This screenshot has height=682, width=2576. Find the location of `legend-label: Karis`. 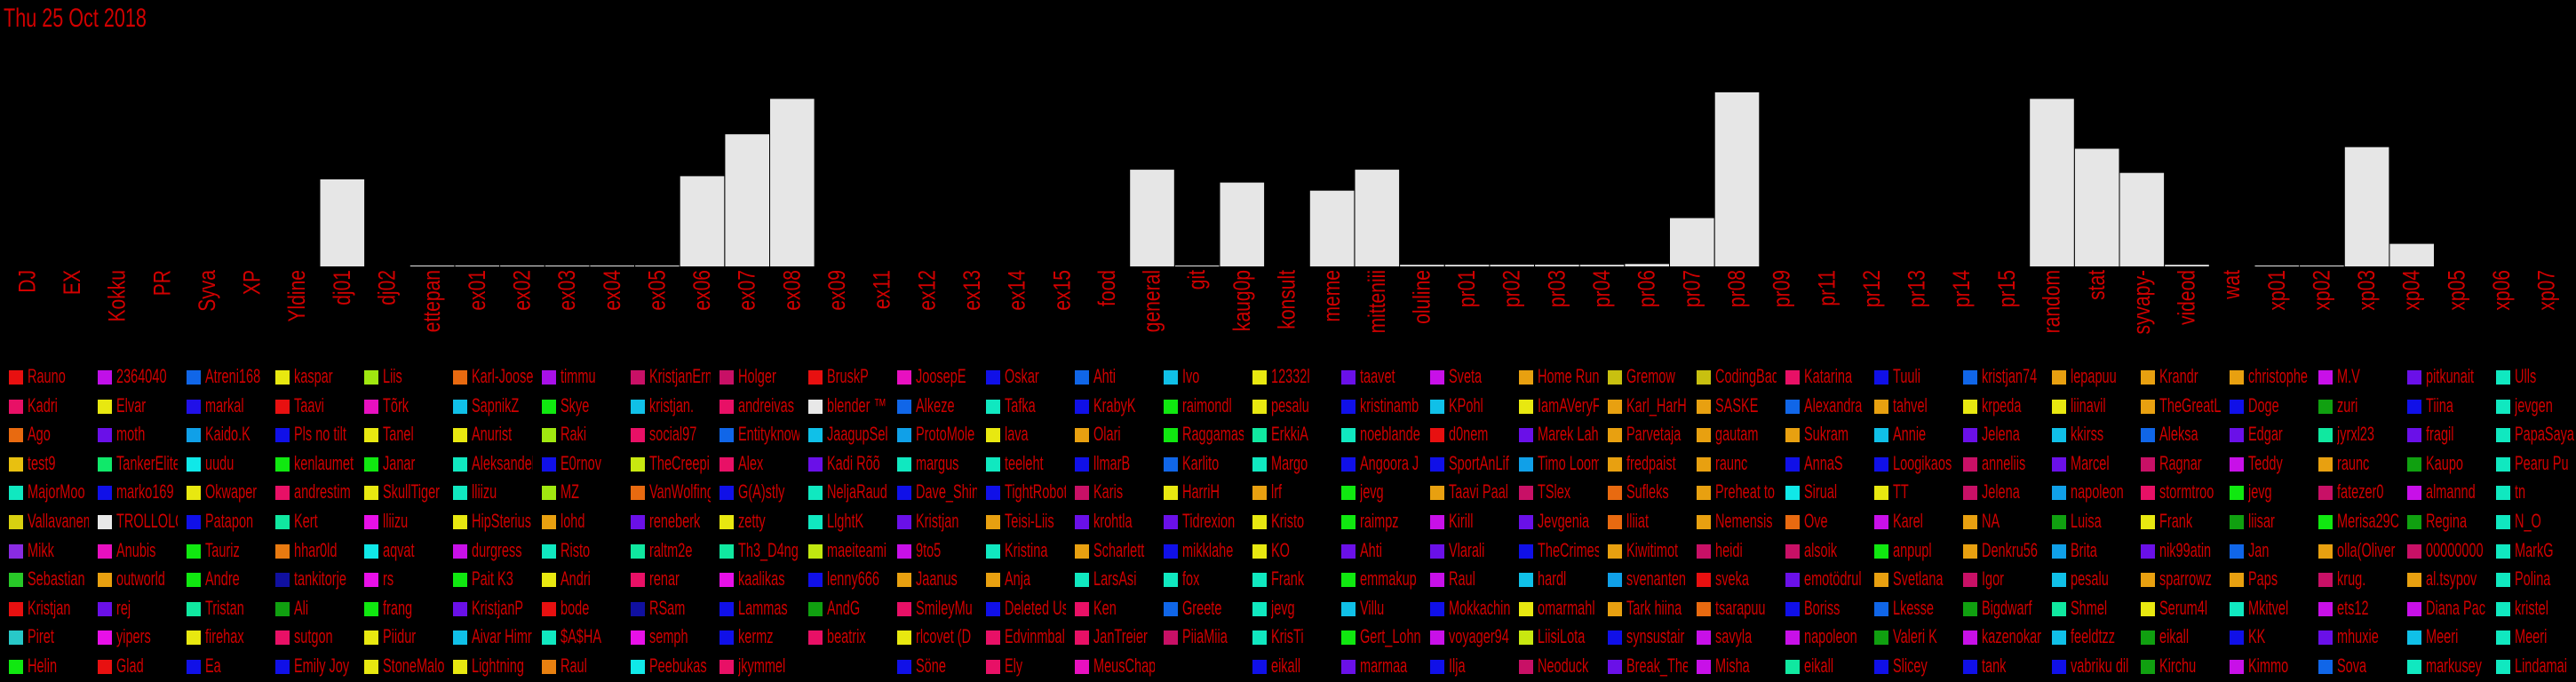

legend-label: Karis is located at coordinates (1108, 492).